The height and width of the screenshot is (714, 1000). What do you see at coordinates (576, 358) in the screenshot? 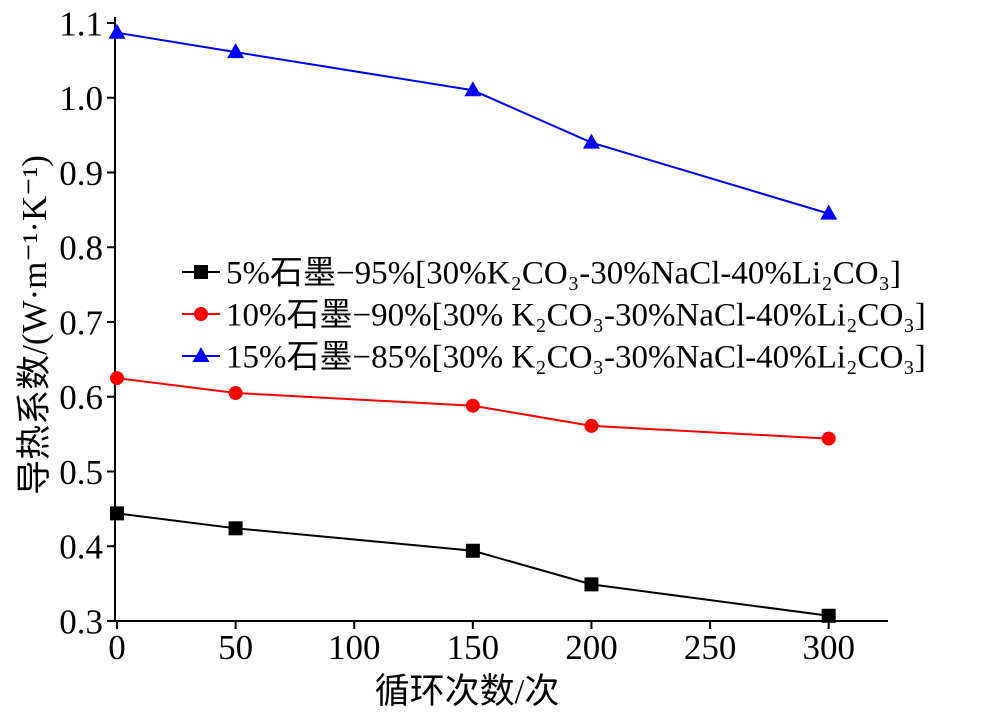
I see `legend-label-3: 15%石墨−85%[30% K₂CO₃-30%NaCl-40%Li₂CO₃]` at bounding box center [576, 358].